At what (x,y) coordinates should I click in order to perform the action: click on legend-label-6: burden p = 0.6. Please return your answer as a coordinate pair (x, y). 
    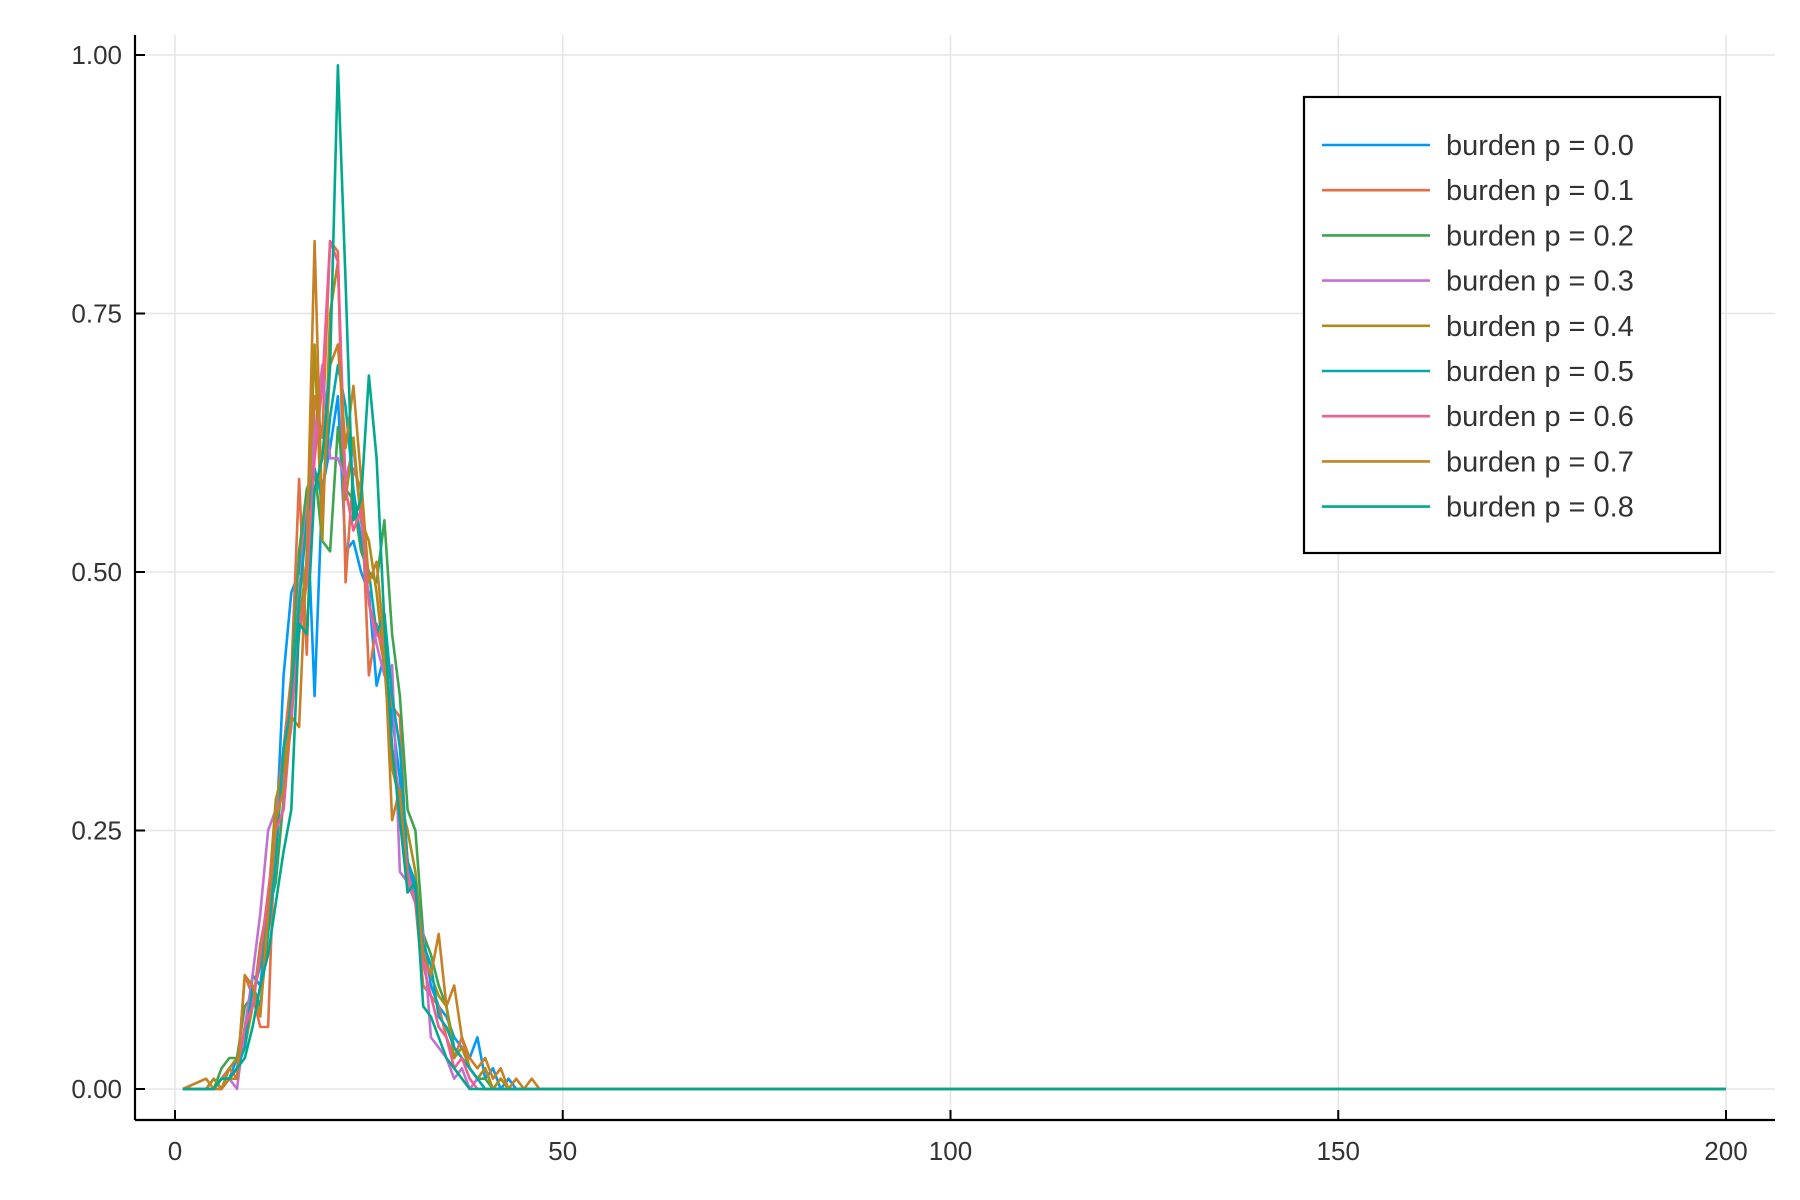
    Looking at the image, I should click on (1540, 417).